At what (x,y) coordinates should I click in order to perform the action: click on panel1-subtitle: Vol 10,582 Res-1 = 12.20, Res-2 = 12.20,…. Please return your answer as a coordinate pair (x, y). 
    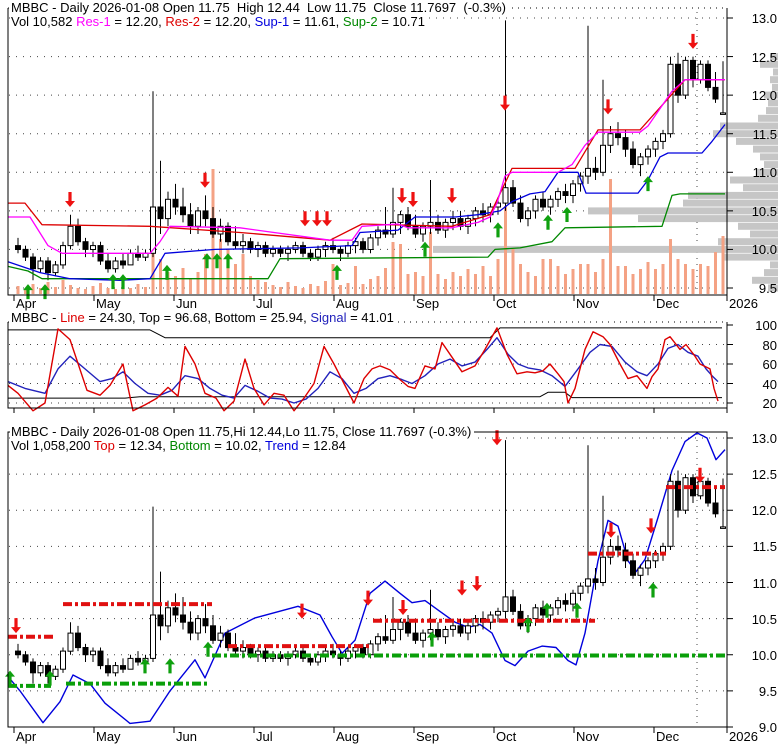
    Looking at the image, I should click on (219, 22).